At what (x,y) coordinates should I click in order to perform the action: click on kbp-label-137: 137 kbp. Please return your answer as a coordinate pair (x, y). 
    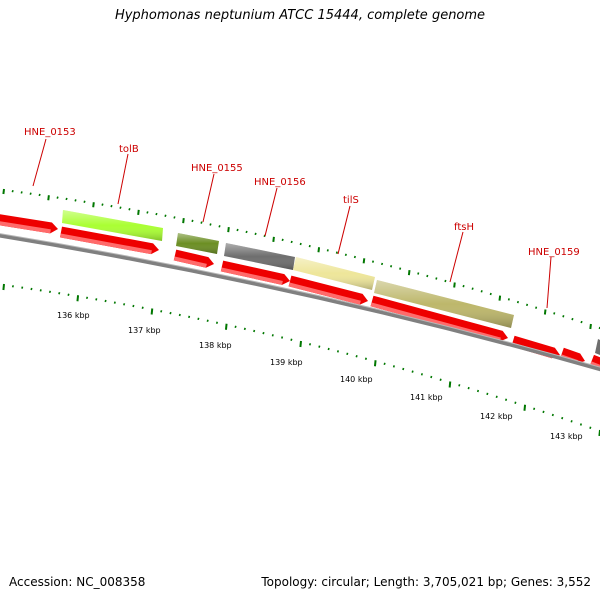
    Looking at the image, I should click on (144, 330).